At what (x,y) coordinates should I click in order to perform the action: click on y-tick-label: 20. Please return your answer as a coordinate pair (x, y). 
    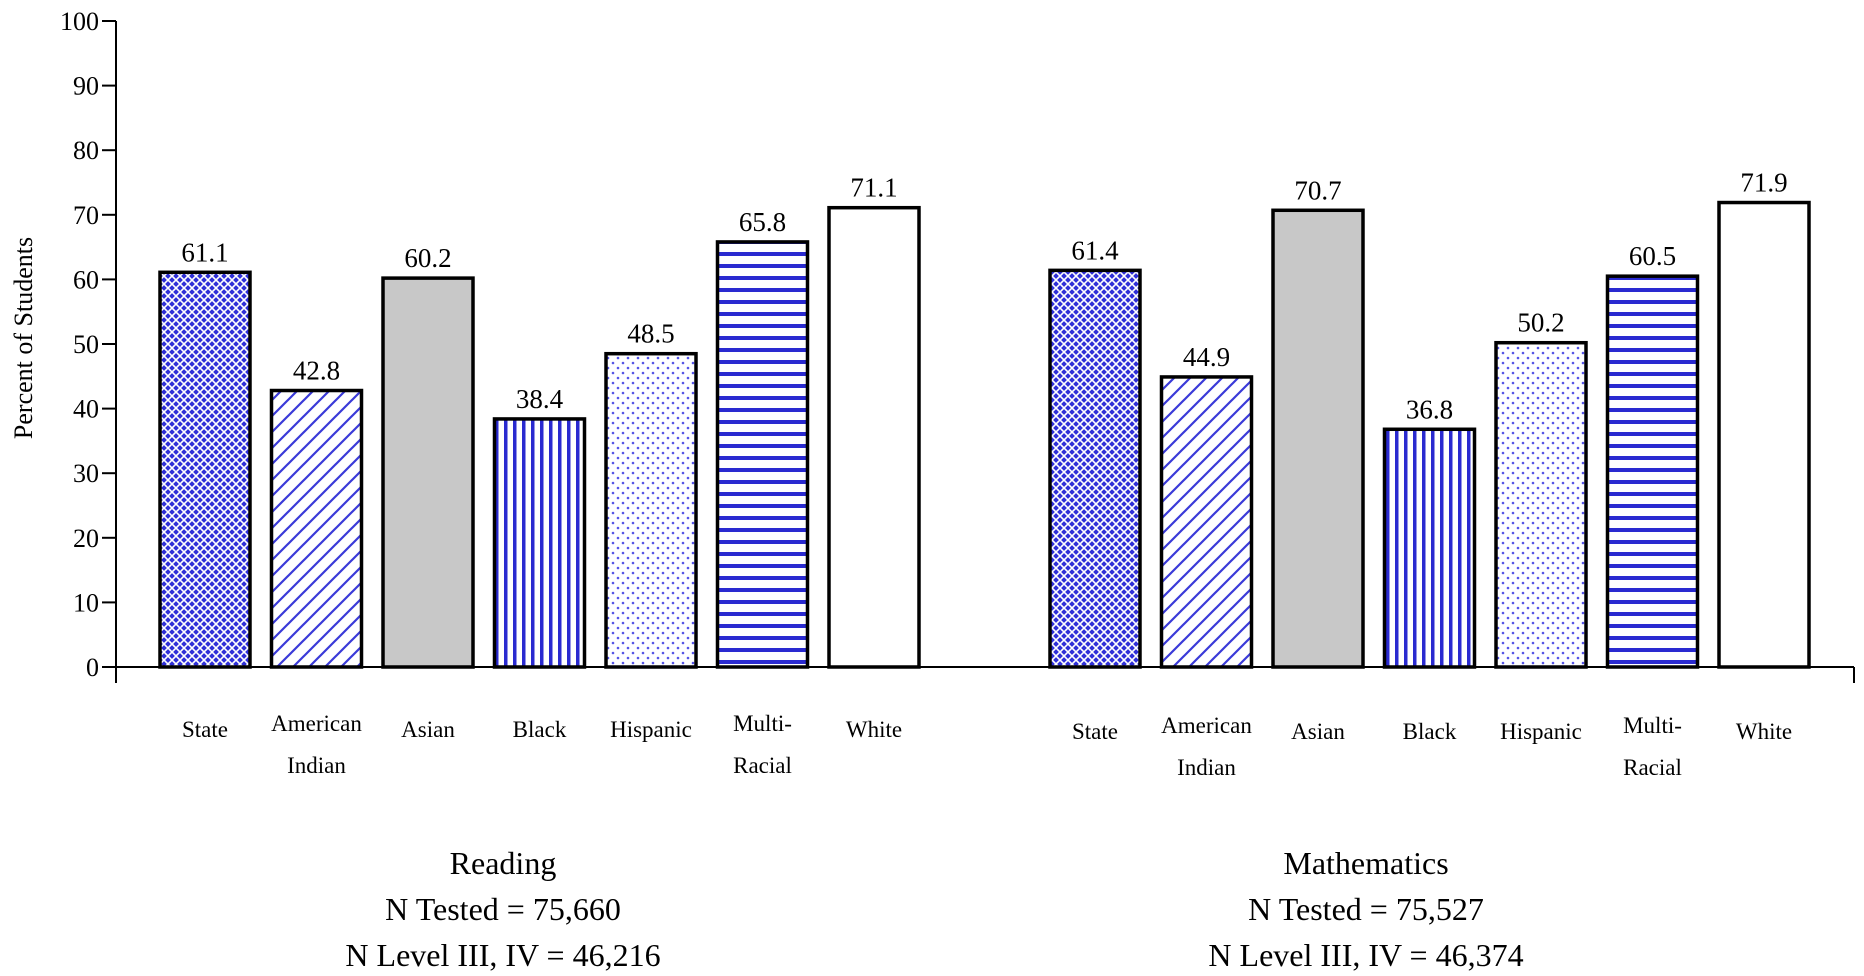
    Looking at the image, I should click on (86, 538).